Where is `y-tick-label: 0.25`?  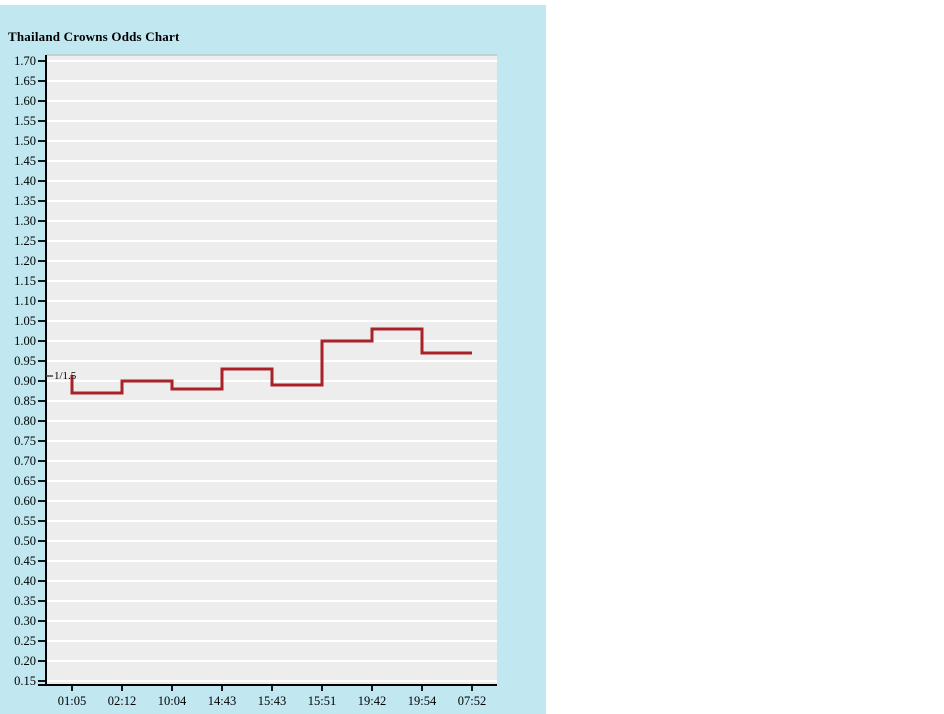
y-tick-label: 0.25 is located at coordinates (25, 641).